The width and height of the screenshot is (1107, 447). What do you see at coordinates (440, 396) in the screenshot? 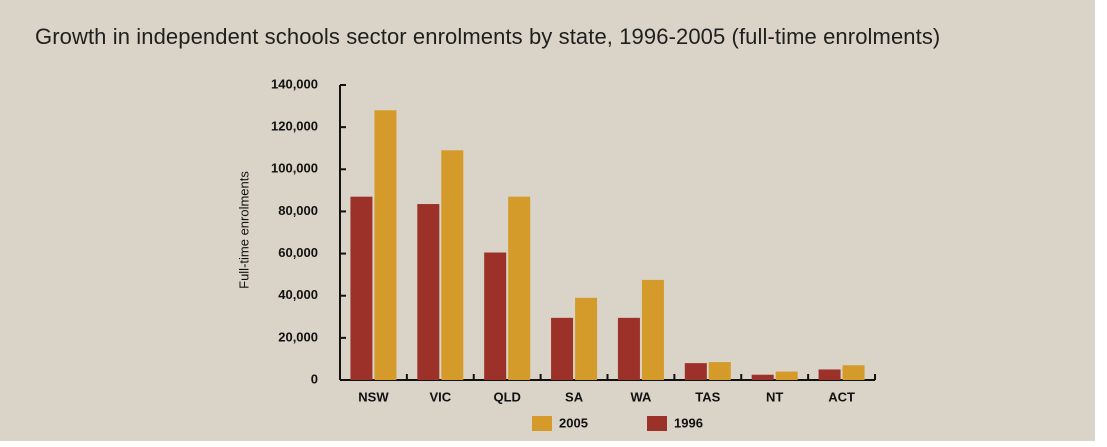
I see `x-tick-label: VIC` at bounding box center [440, 396].